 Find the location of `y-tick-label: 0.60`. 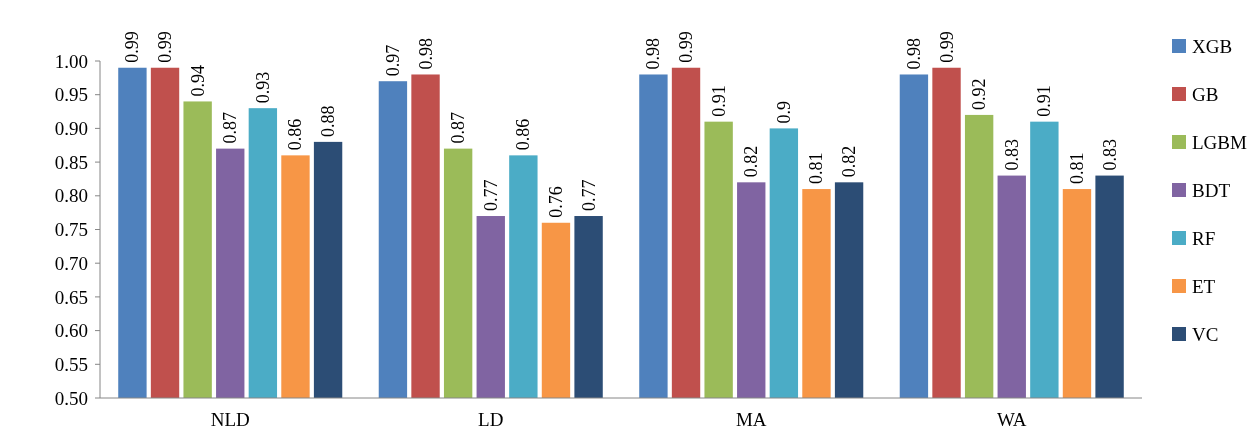

y-tick-label: 0.60 is located at coordinates (71, 331).